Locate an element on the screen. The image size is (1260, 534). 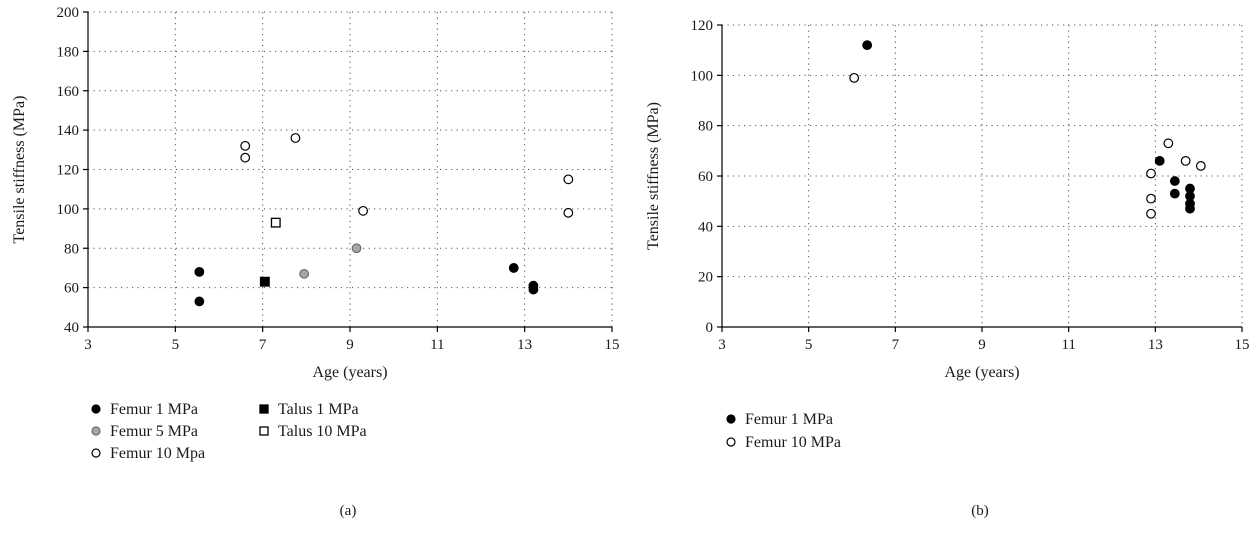
legend-item: Femur 10 Mpa is located at coordinates (148, 453).